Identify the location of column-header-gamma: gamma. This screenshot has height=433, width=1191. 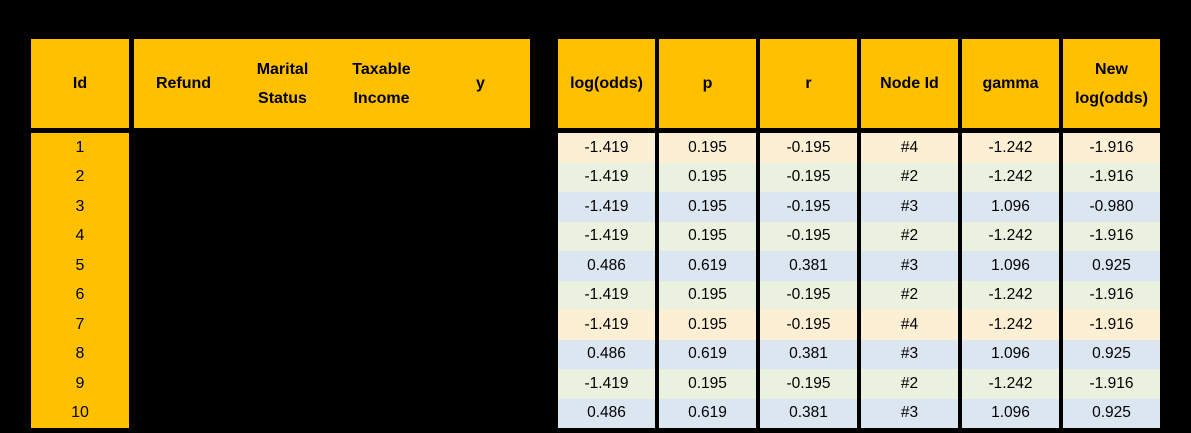
(1010, 83).